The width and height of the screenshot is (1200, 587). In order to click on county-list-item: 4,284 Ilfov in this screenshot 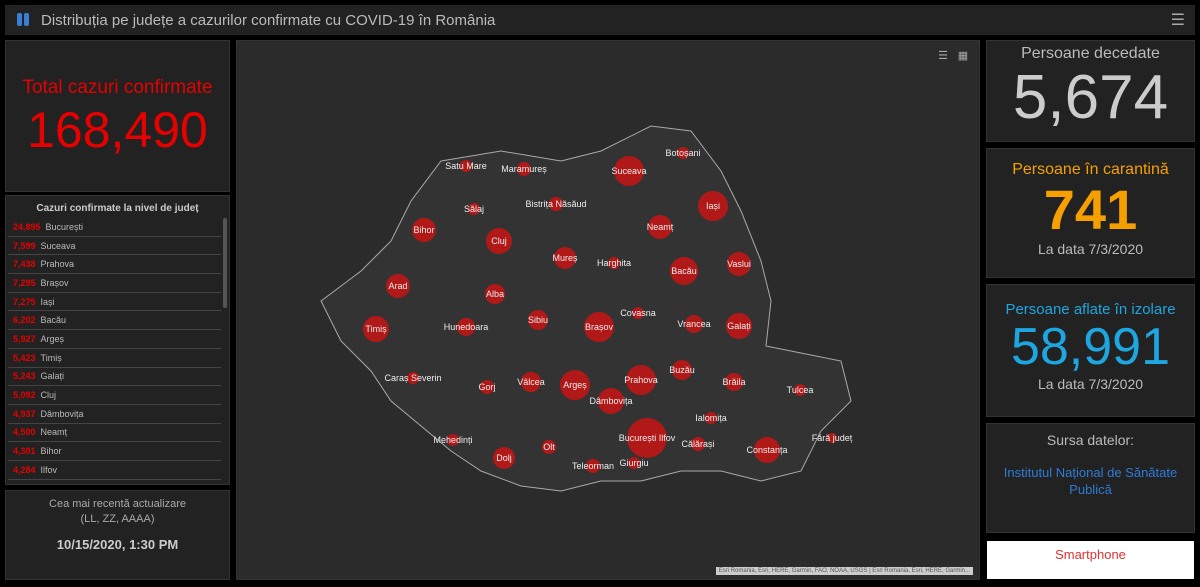, I will do `click(114, 470)`.